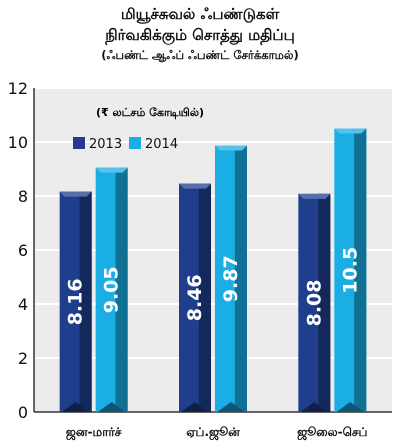 Image resolution: width=400 pixels, height=442 pixels. Describe the element at coordinates (200, 55) in the screenshot. I see `chart-subtitle: (ஃபண்ட் ஆஃப் ஃபண்ட் சேர்க்காமல்)` at that location.